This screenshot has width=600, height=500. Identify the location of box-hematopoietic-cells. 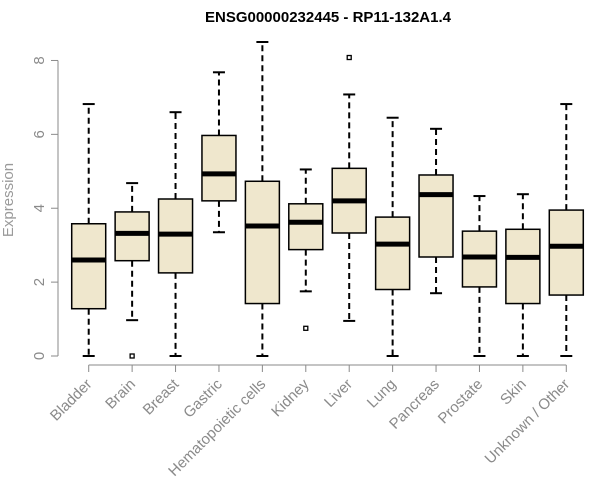
(262, 199).